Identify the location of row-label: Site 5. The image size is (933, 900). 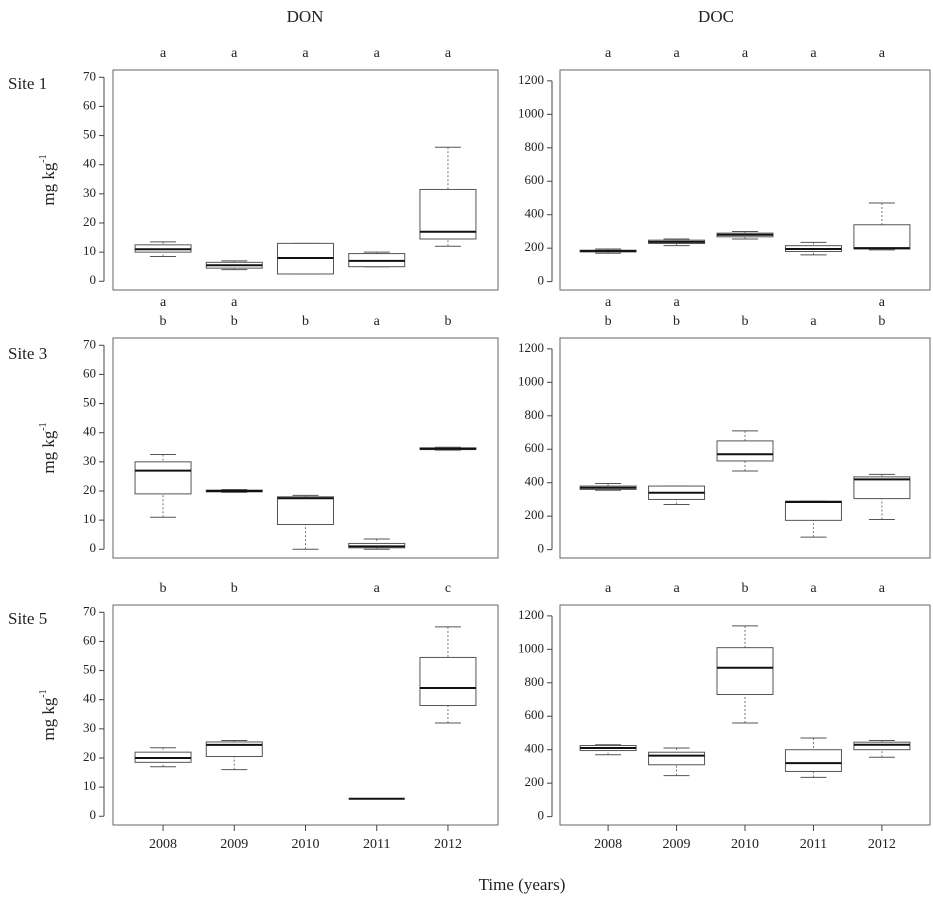
(27, 618).